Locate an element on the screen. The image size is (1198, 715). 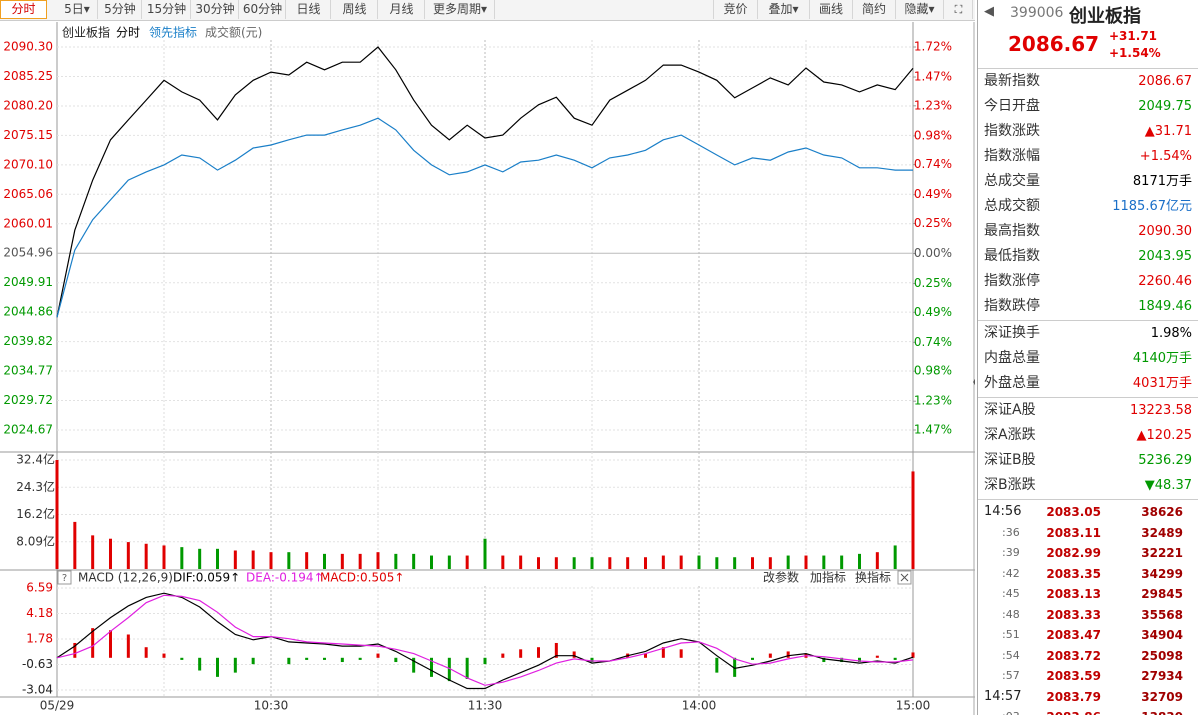
y-tick-label: 2065.06 is located at coordinates (28, 194).